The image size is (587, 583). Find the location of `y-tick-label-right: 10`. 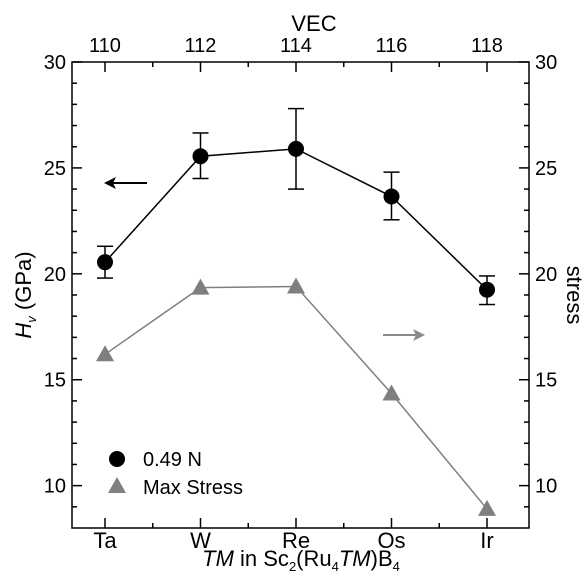

y-tick-label-right: 10 is located at coordinates (546, 487).